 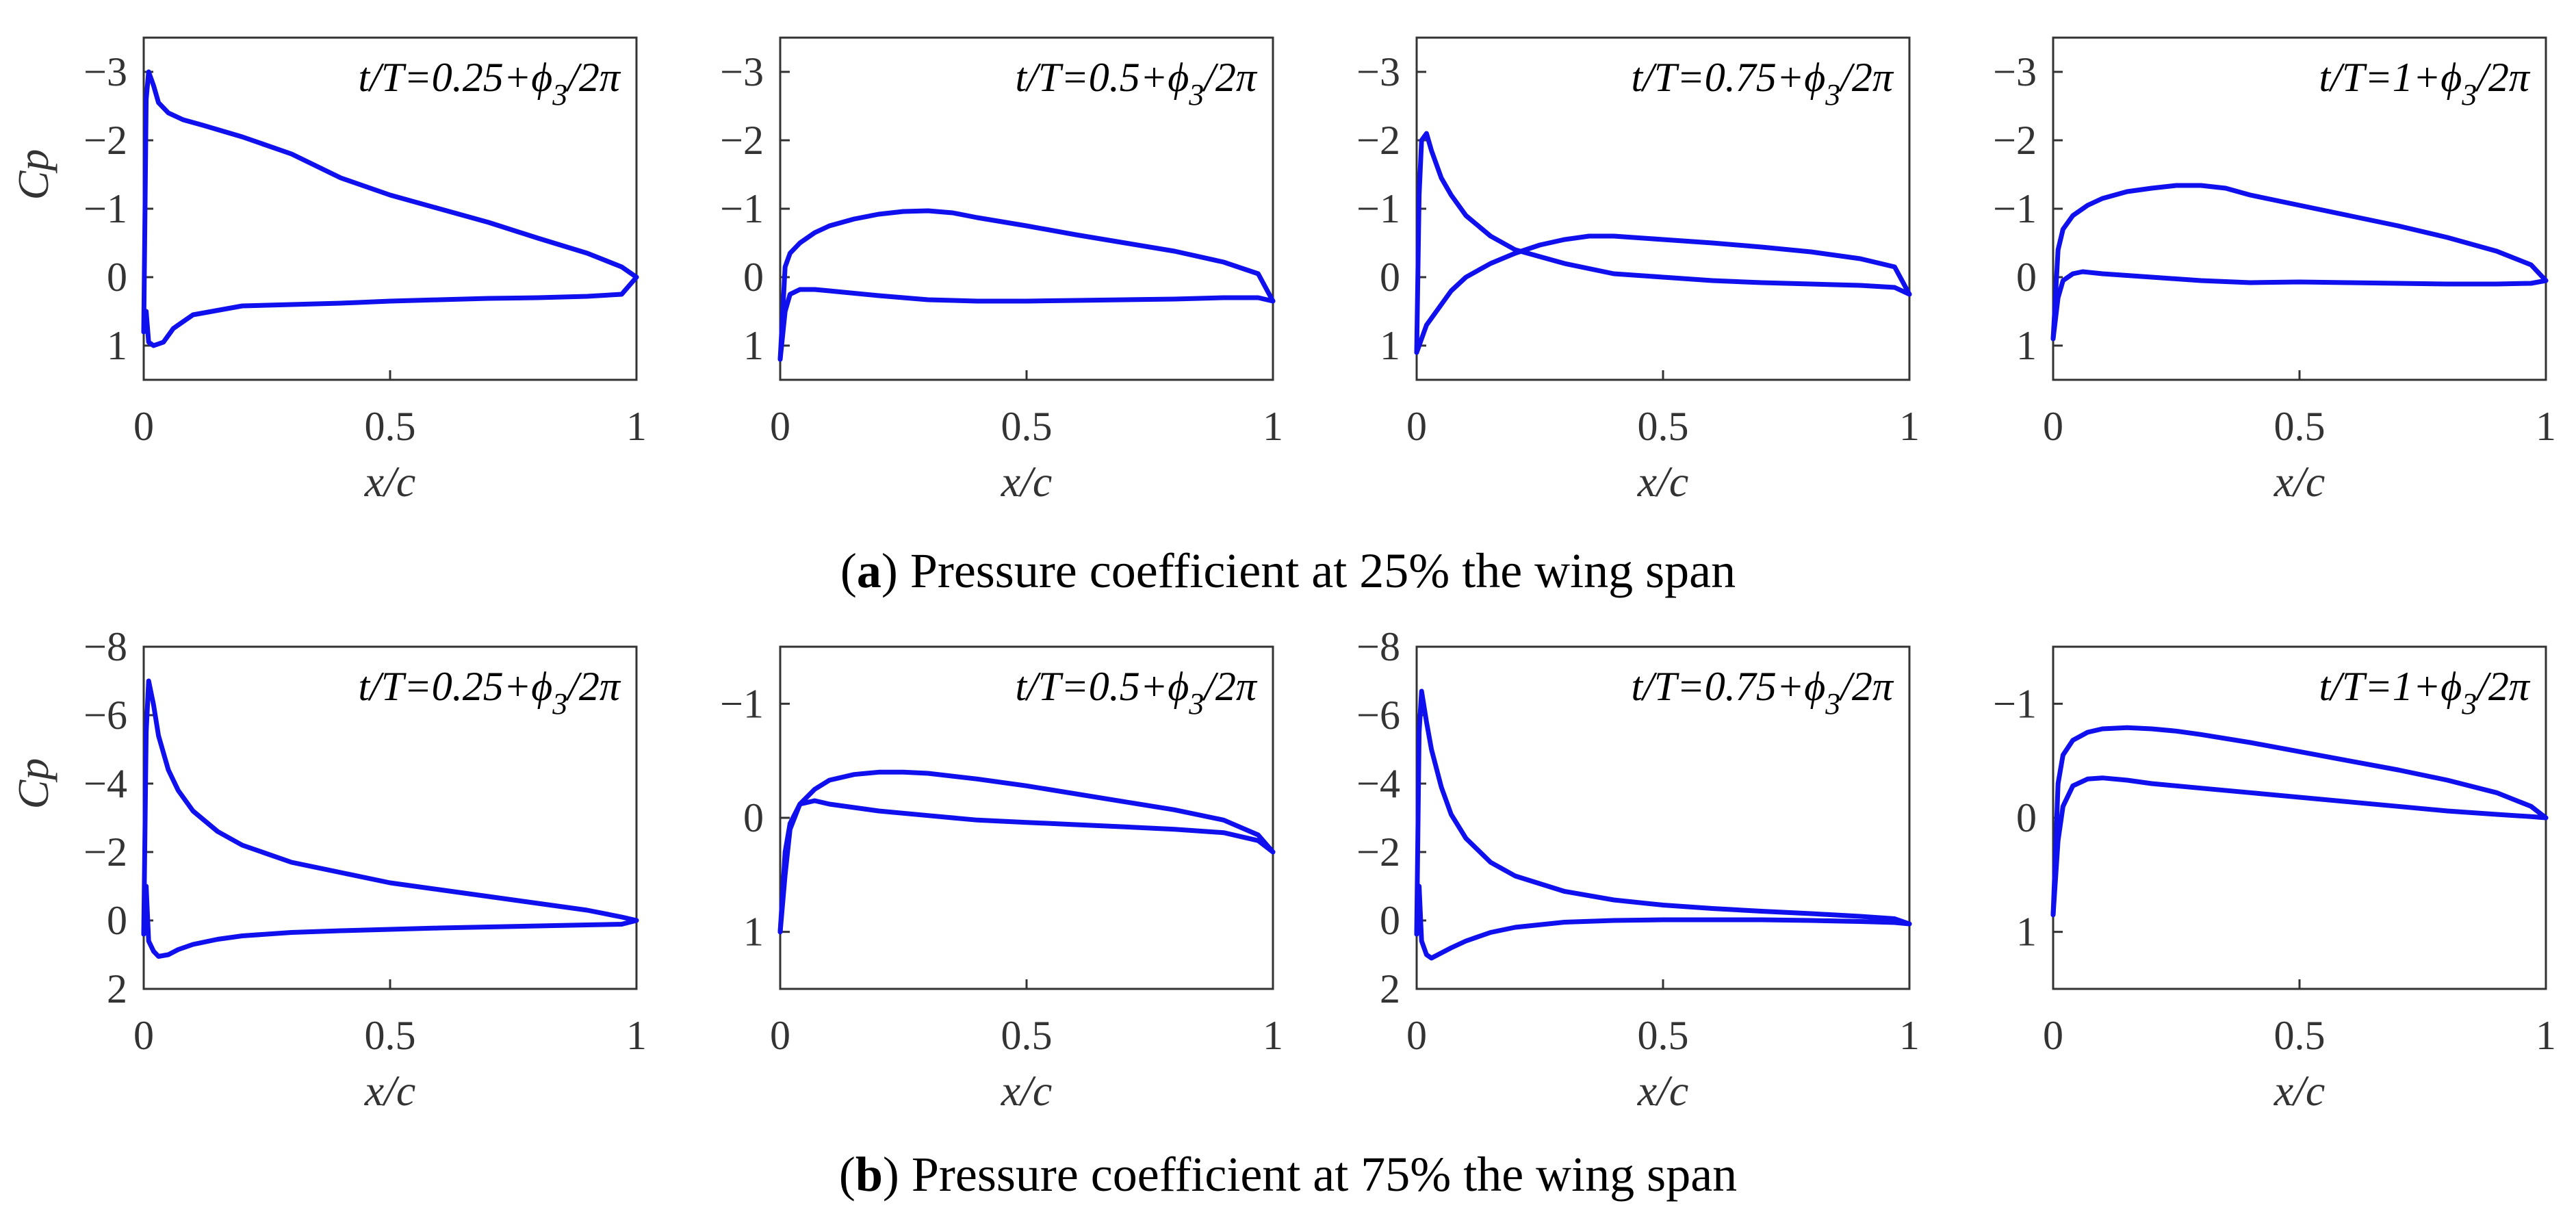 What do you see at coordinates (1378, 646) in the screenshot?
I see `y-tick-label: −8` at bounding box center [1378, 646].